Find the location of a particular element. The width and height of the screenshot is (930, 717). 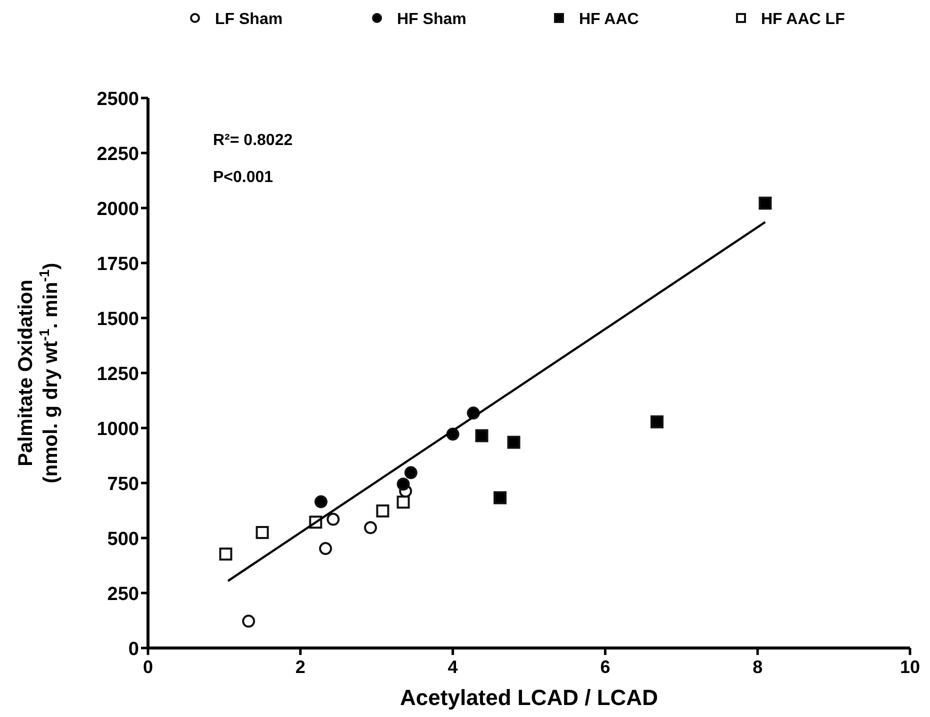

annotation: R²= 0.8022 is located at coordinates (253, 140).